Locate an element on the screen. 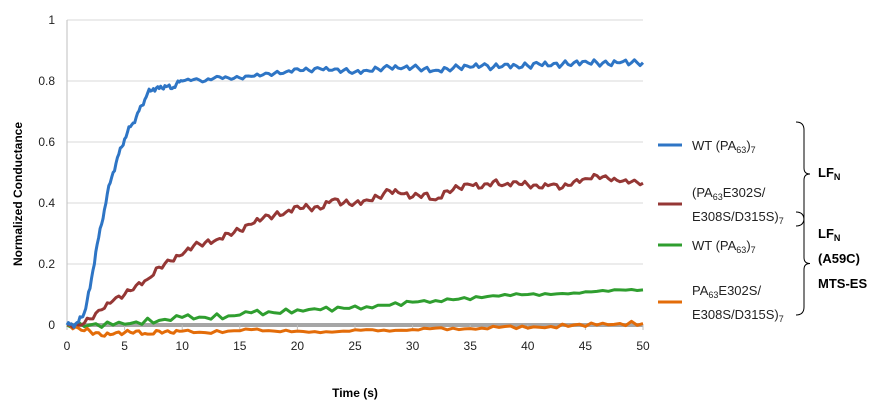 The width and height of the screenshot is (874, 405). group-label-a59c: (A59C) is located at coordinates (839, 258).